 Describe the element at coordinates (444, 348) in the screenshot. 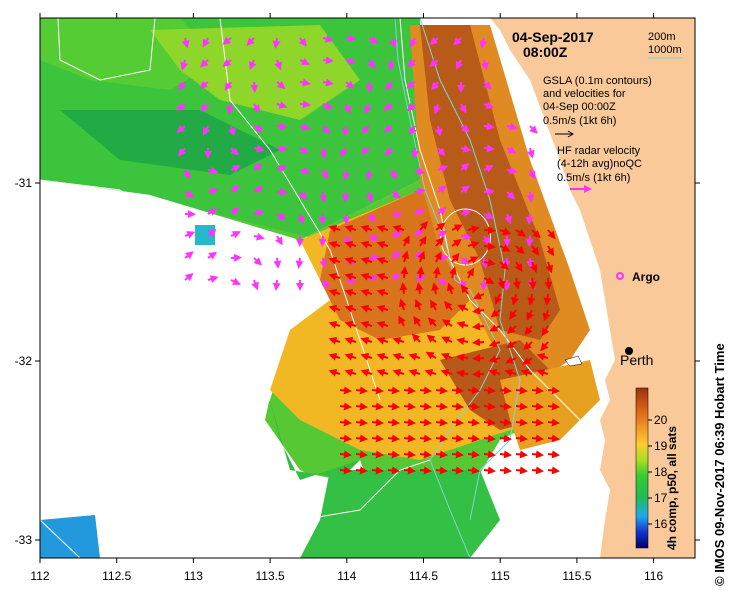

I see `hf-radar-velocity-arrows` at that location.